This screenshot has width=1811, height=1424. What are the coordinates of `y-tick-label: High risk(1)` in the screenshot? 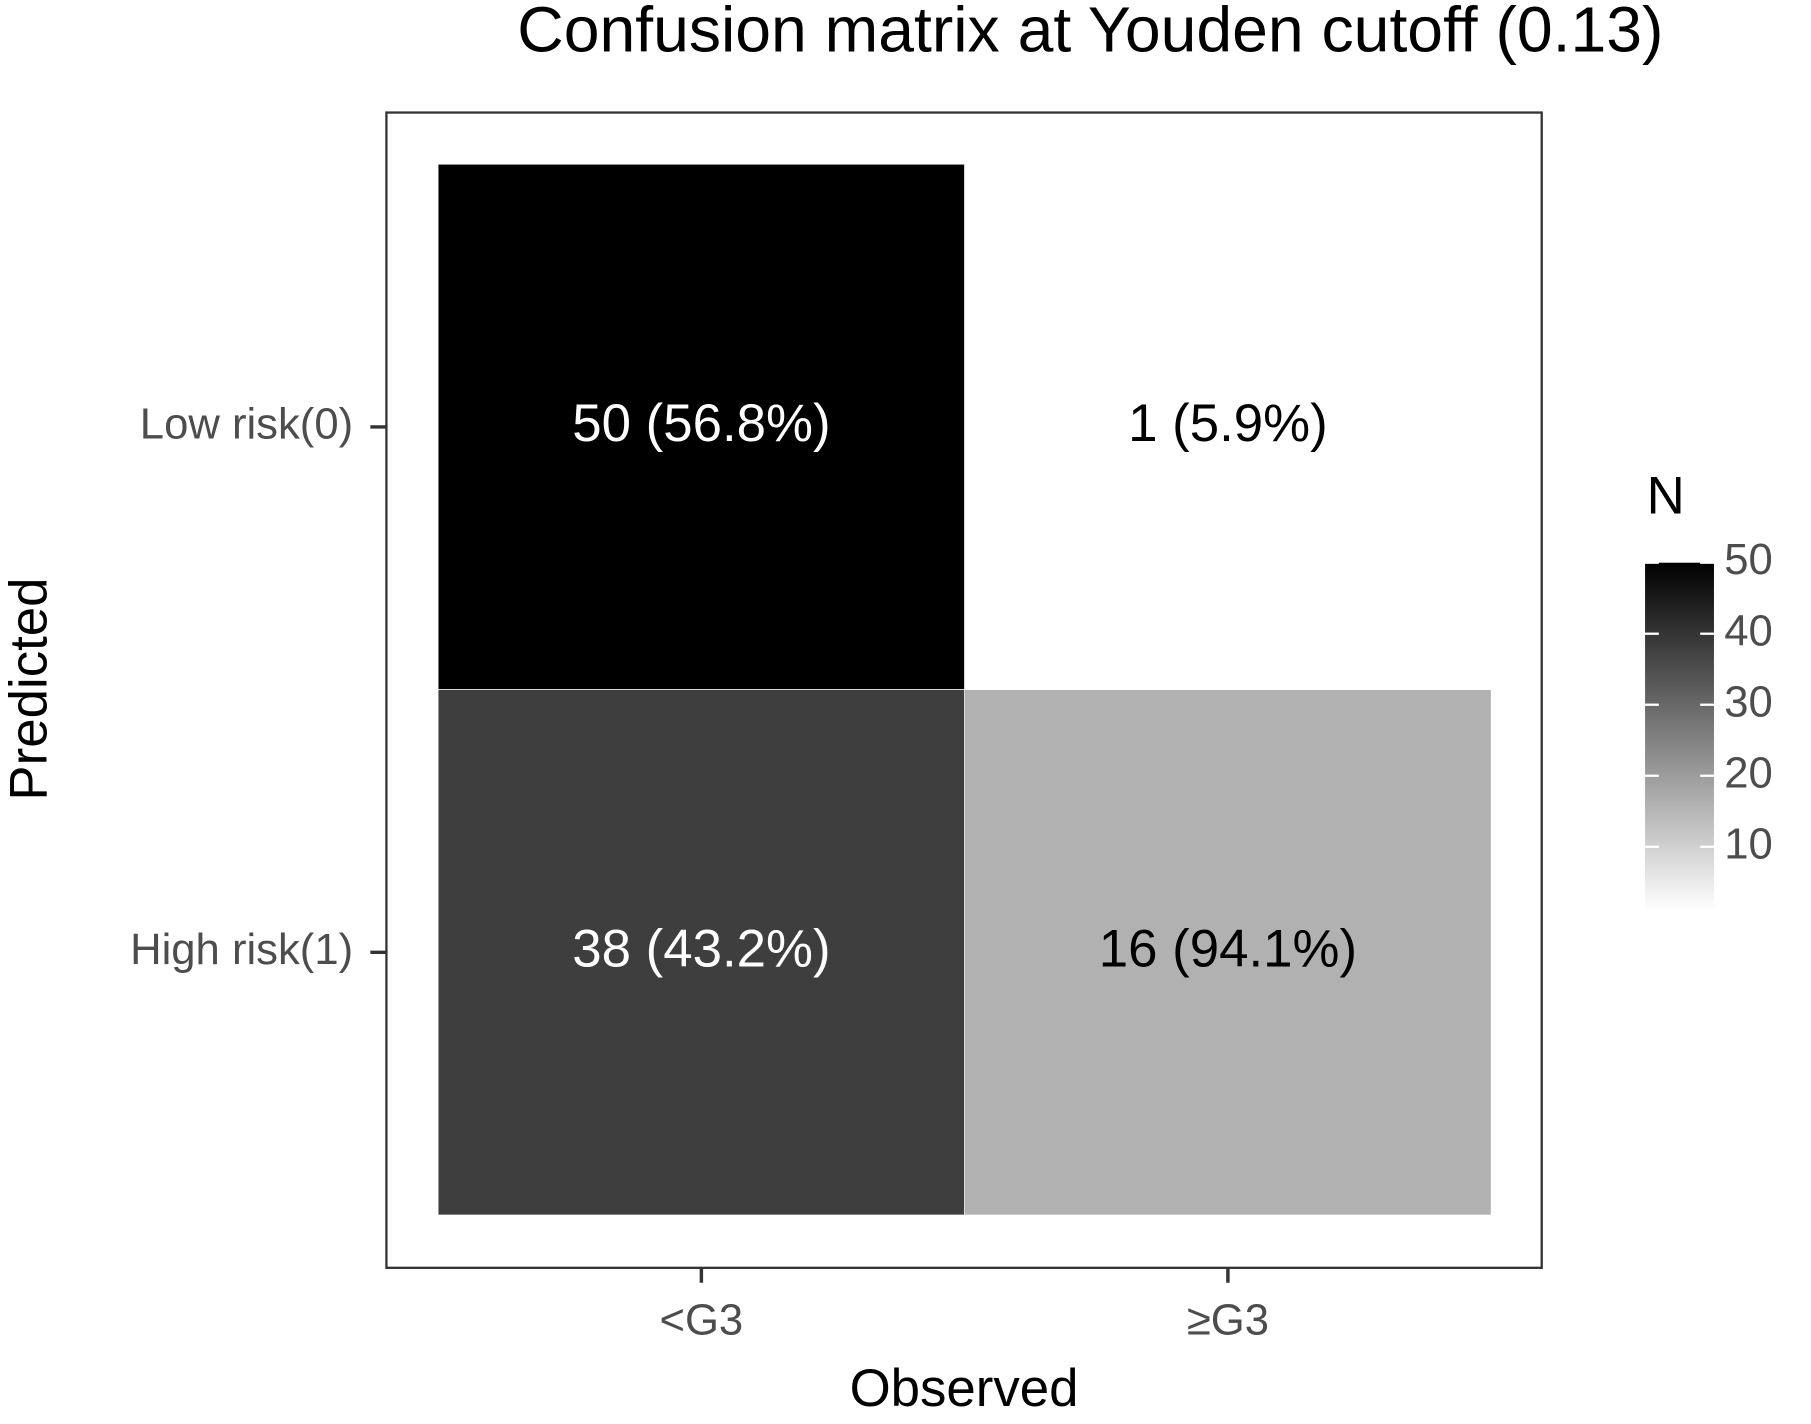 It's located at (241, 950).